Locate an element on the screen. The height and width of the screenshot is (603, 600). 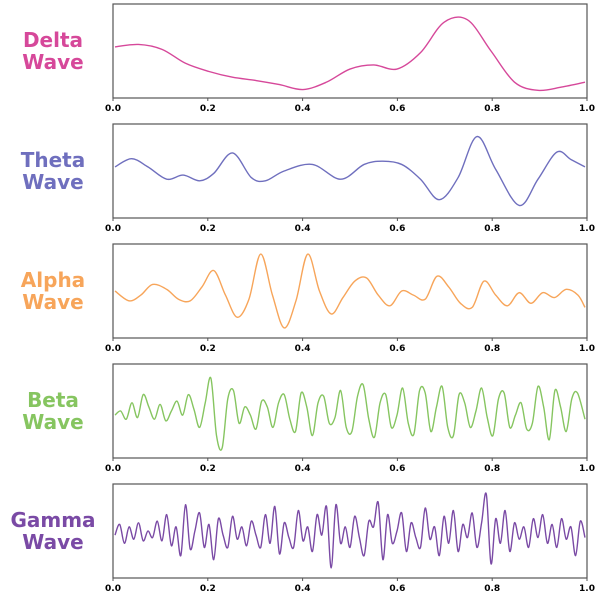
wave-label: Alpha Wave is located at coordinates (53, 291).